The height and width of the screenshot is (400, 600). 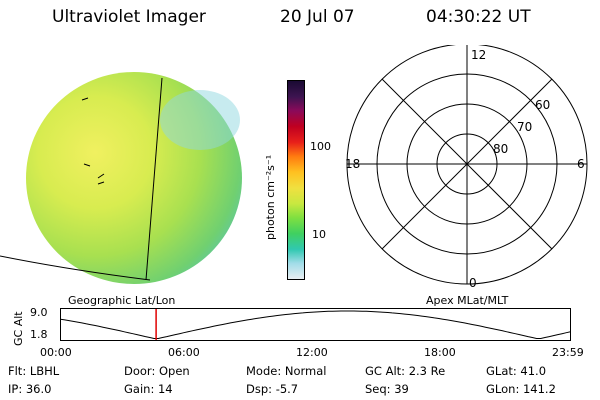 I want to click on info-glat: GLat: 41.0, so click(x=516, y=371).